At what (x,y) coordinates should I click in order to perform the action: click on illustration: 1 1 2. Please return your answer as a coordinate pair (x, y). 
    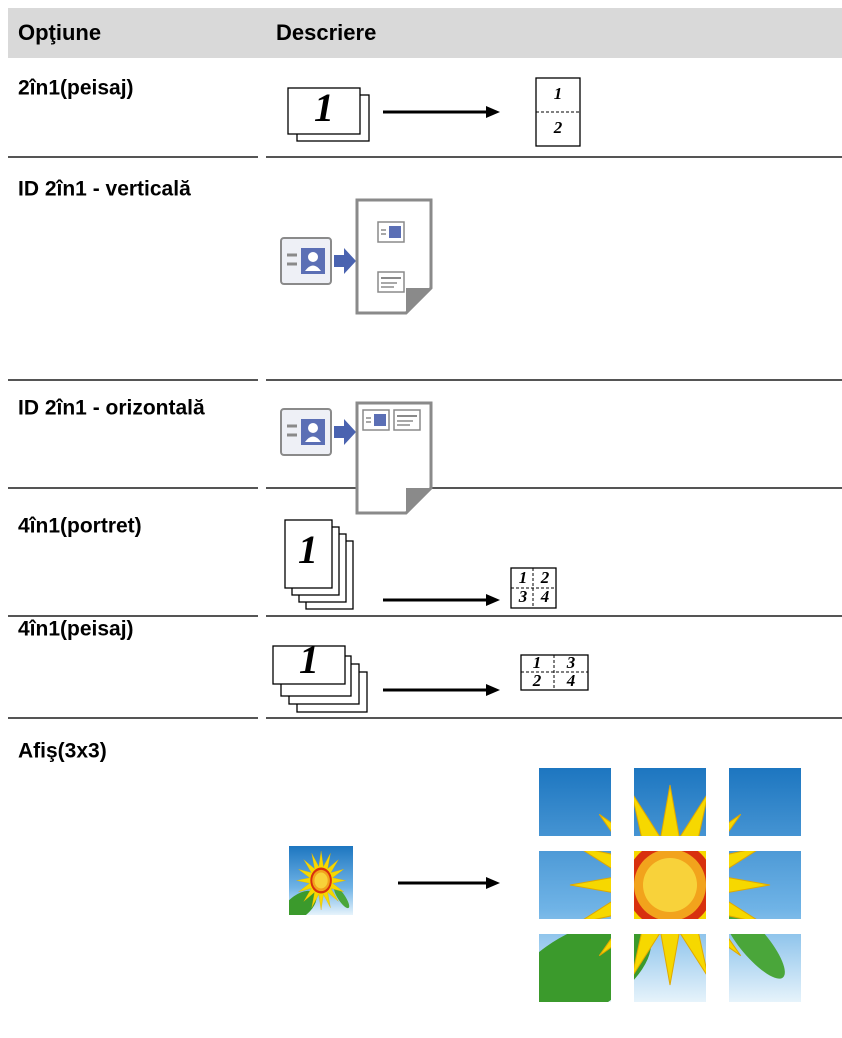
    Looking at the image, I should click on (434, 112).